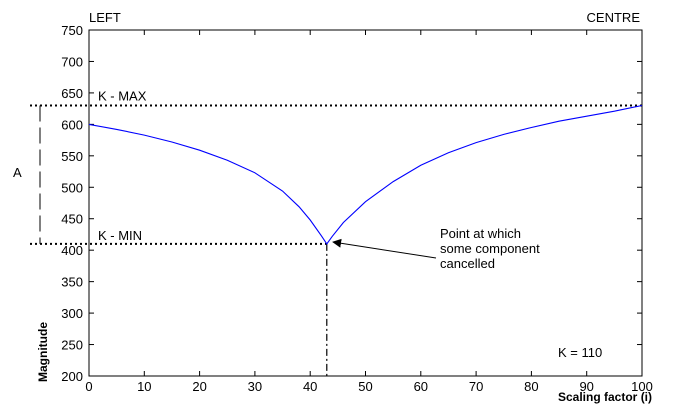 This screenshot has height=409, width=675. Describe the element at coordinates (72, 93) in the screenshot. I see `y-tick-label: 650` at that location.